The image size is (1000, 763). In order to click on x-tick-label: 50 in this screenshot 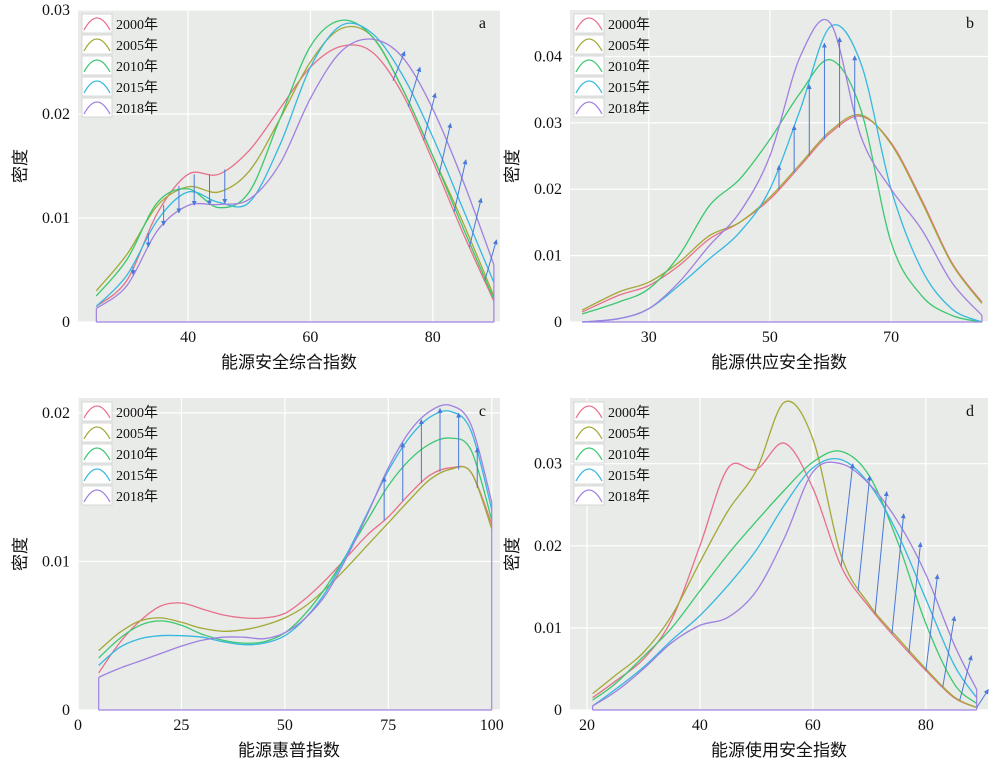, I will do `click(770, 337)`.